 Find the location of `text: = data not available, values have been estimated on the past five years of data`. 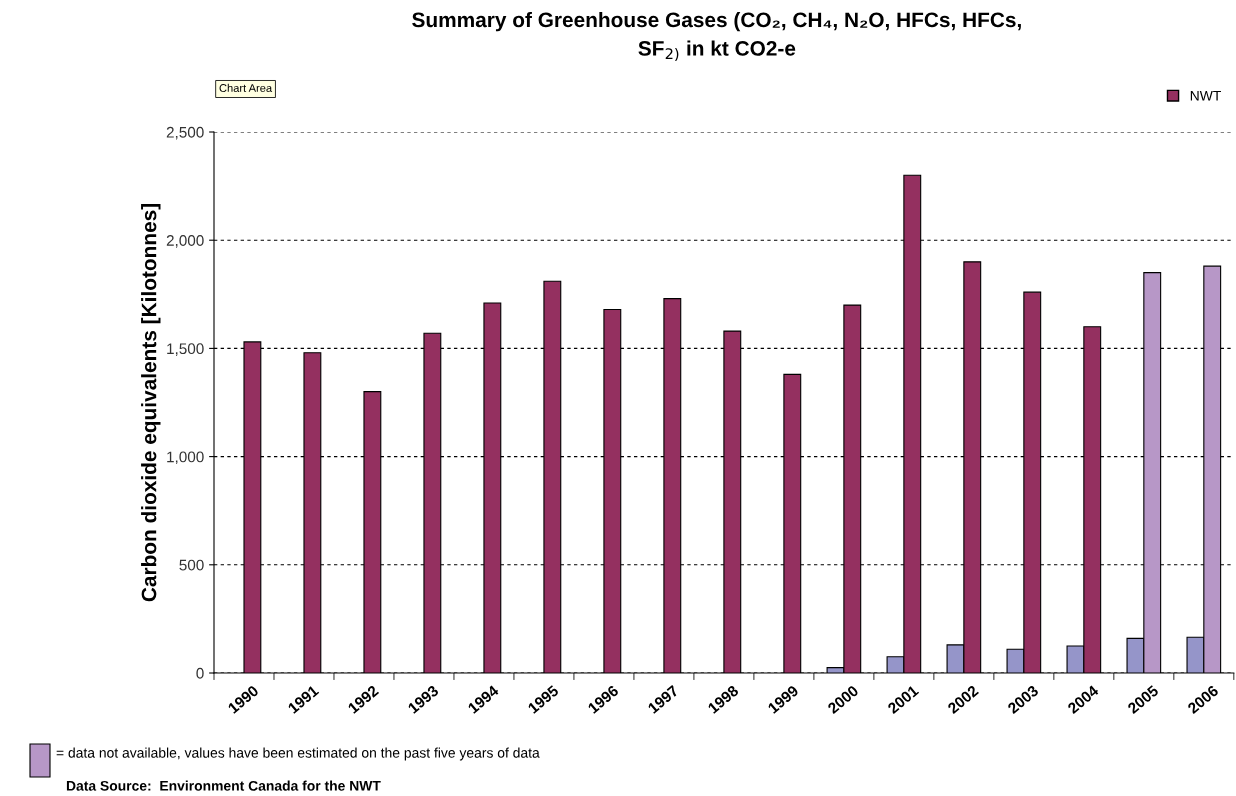

text: = data not available, values have been estimated on the past five years of data is located at coordinates (298, 754).